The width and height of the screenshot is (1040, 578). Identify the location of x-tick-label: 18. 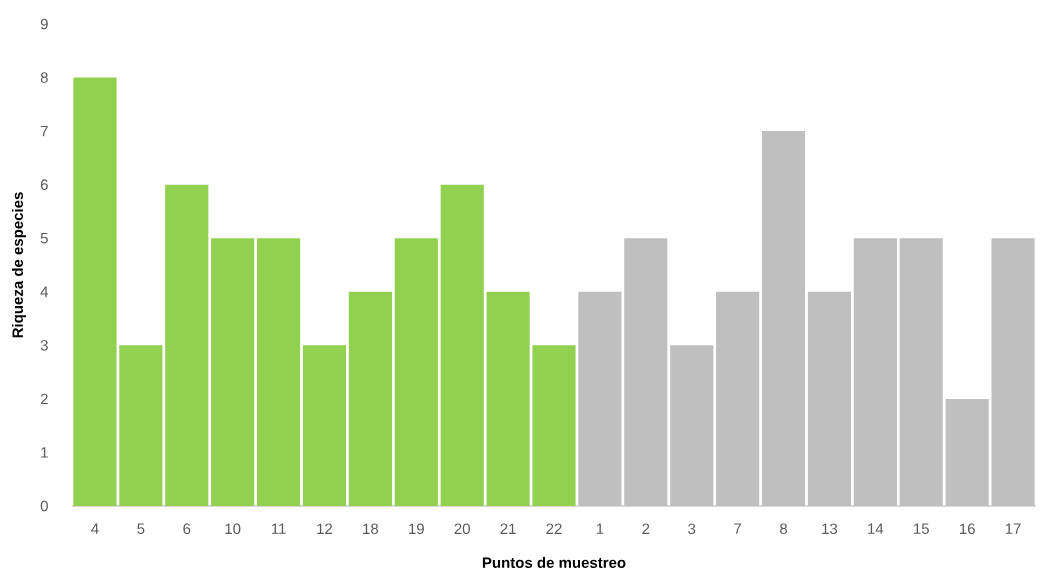
(371, 529).